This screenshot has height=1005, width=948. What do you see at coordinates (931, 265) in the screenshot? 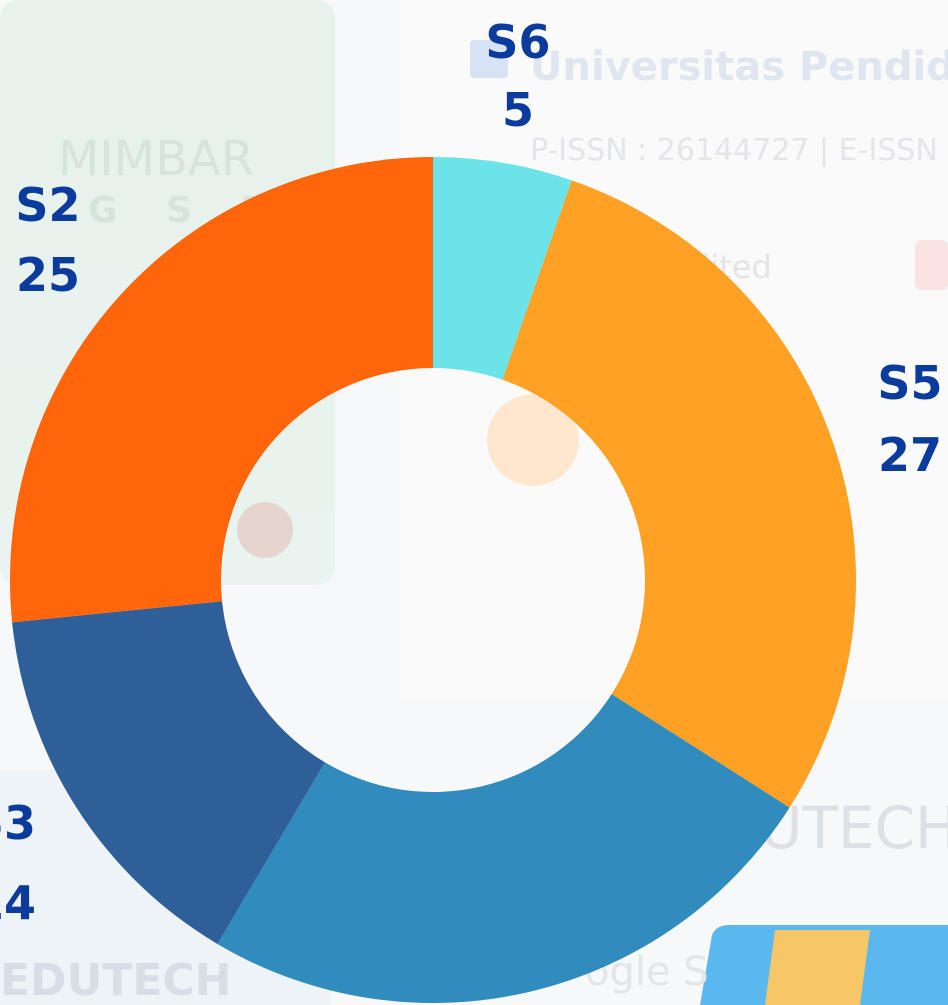
I see `background-badge` at bounding box center [931, 265].